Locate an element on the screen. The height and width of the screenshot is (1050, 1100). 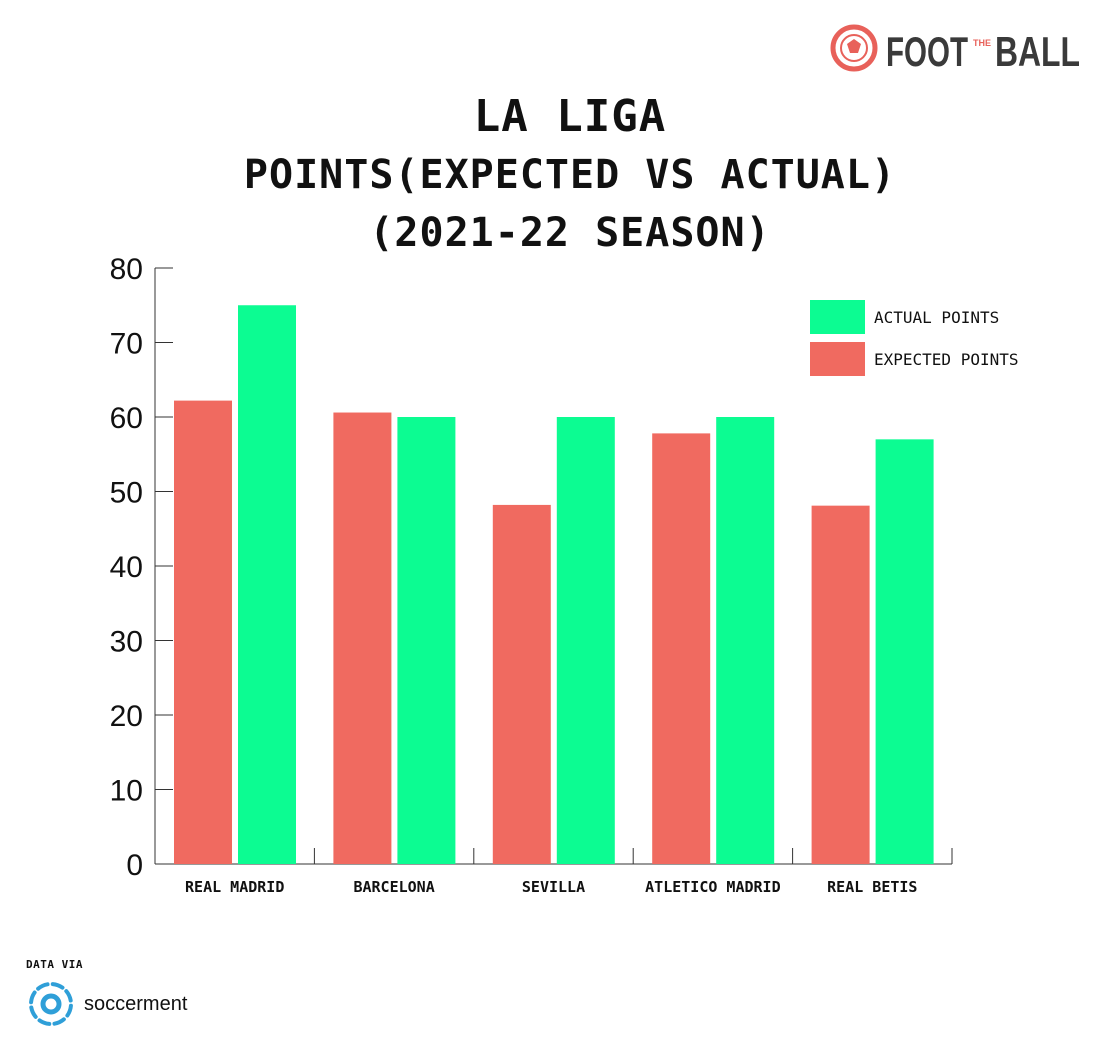
legend: ACTUAL POINTS EXPECTED POINTS is located at coordinates (914, 338).